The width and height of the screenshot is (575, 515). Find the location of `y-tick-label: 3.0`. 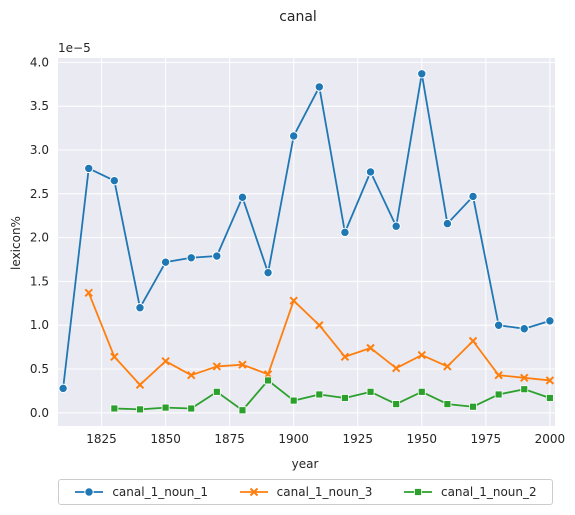

y-tick-label: 3.0 is located at coordinates (39, 150).